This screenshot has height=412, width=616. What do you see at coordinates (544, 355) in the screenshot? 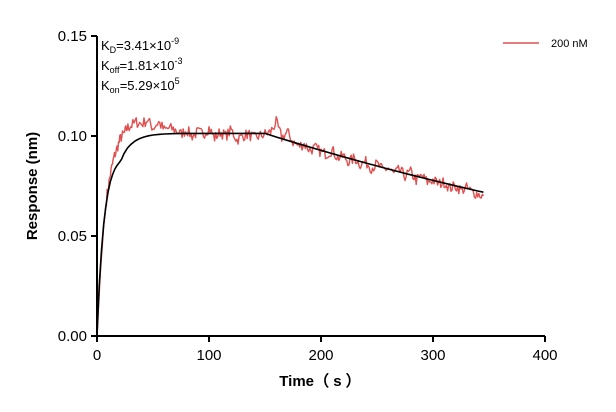
I see `x-tick-label: 400` at bounding box center [544, 355].